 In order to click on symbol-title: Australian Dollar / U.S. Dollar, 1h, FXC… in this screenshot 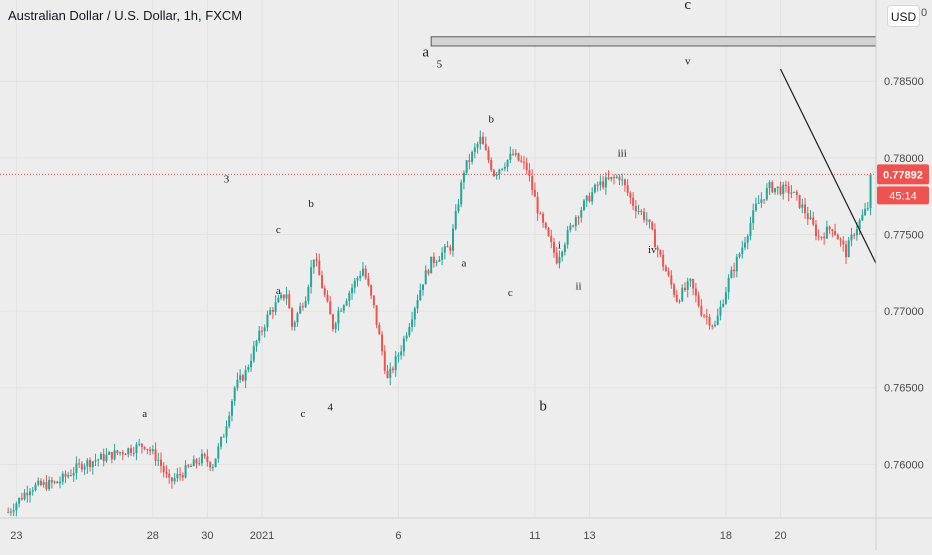, I will do `click(125, 15)`.